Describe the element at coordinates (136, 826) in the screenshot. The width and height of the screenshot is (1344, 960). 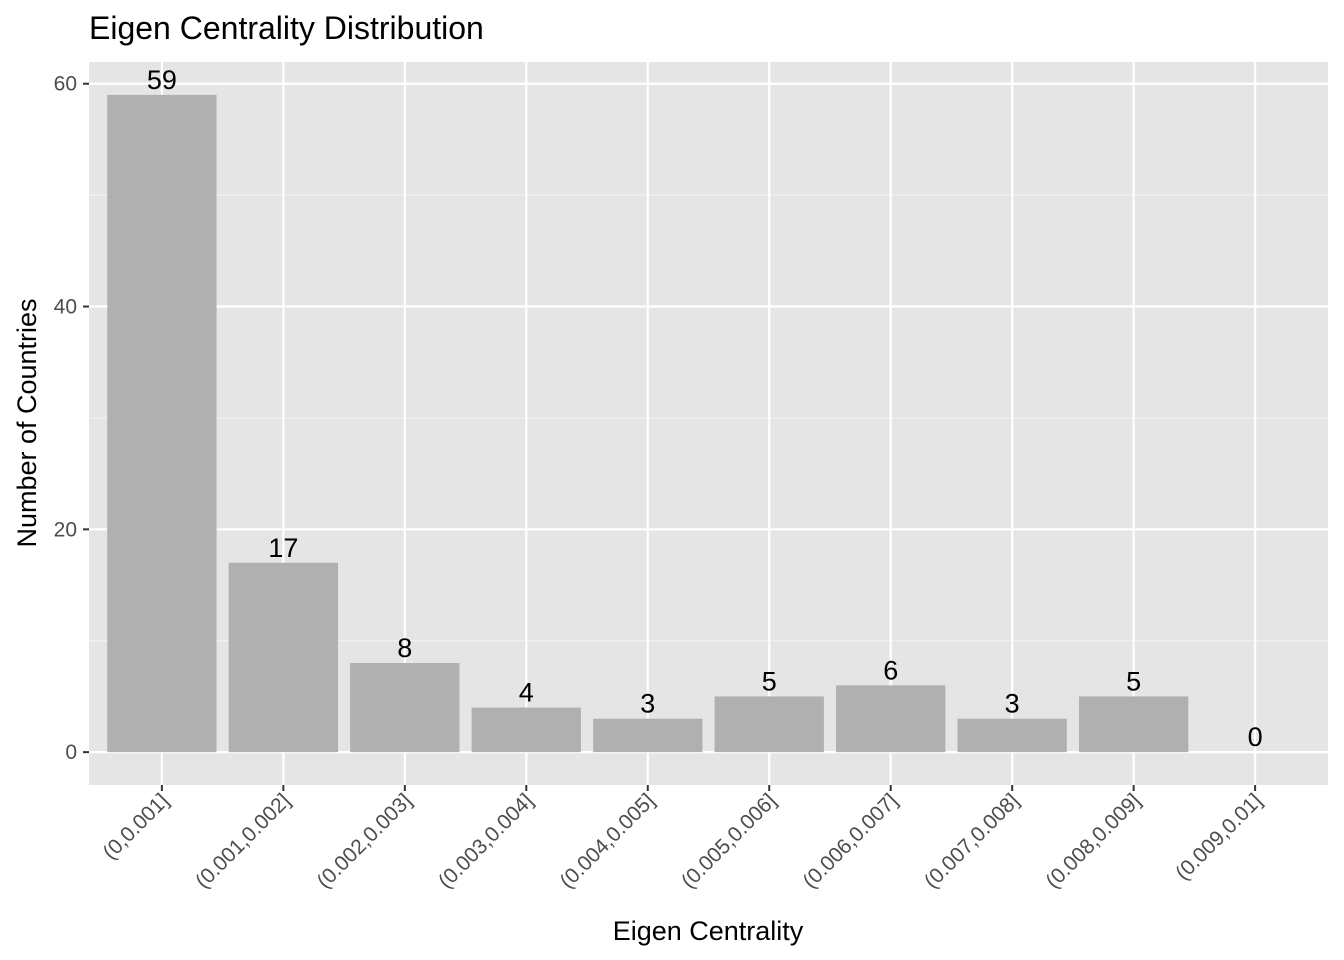
I see `x-tick-label: (0,0.001]` at that location.